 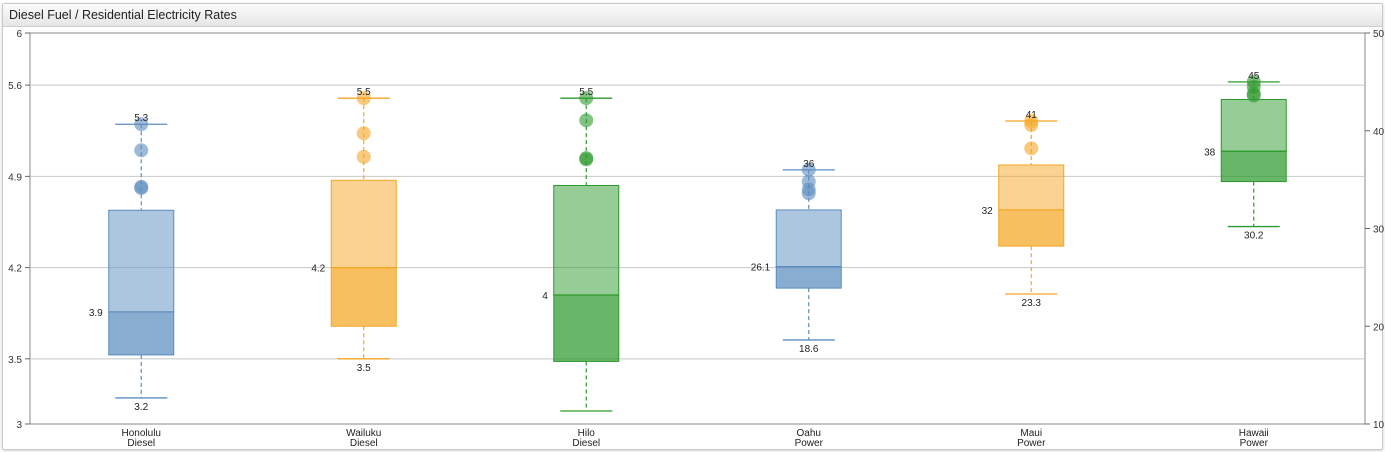 What do you see at coordinates (141, 407) in the screenshot?
I see `label-low: 3.2` at bounding box center [141, 407].